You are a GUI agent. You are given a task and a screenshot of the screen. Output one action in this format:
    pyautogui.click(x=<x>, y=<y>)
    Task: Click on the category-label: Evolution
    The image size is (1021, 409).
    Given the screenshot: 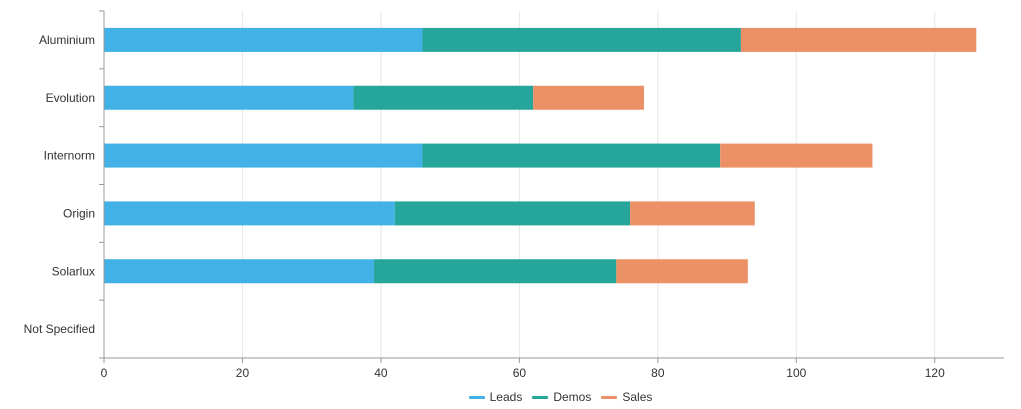 What is the action you would take?
    pyautogui.click(x=70, y=98)
    